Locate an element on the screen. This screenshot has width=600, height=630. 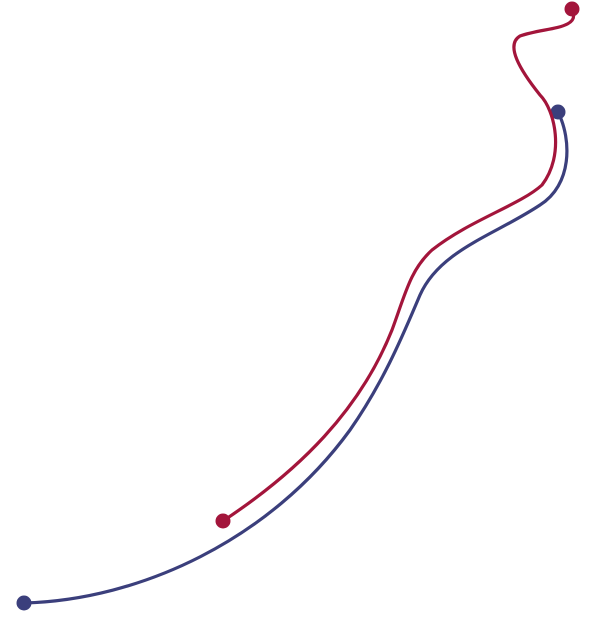
navy-line-start-dot is located at coordinates (24, 603).